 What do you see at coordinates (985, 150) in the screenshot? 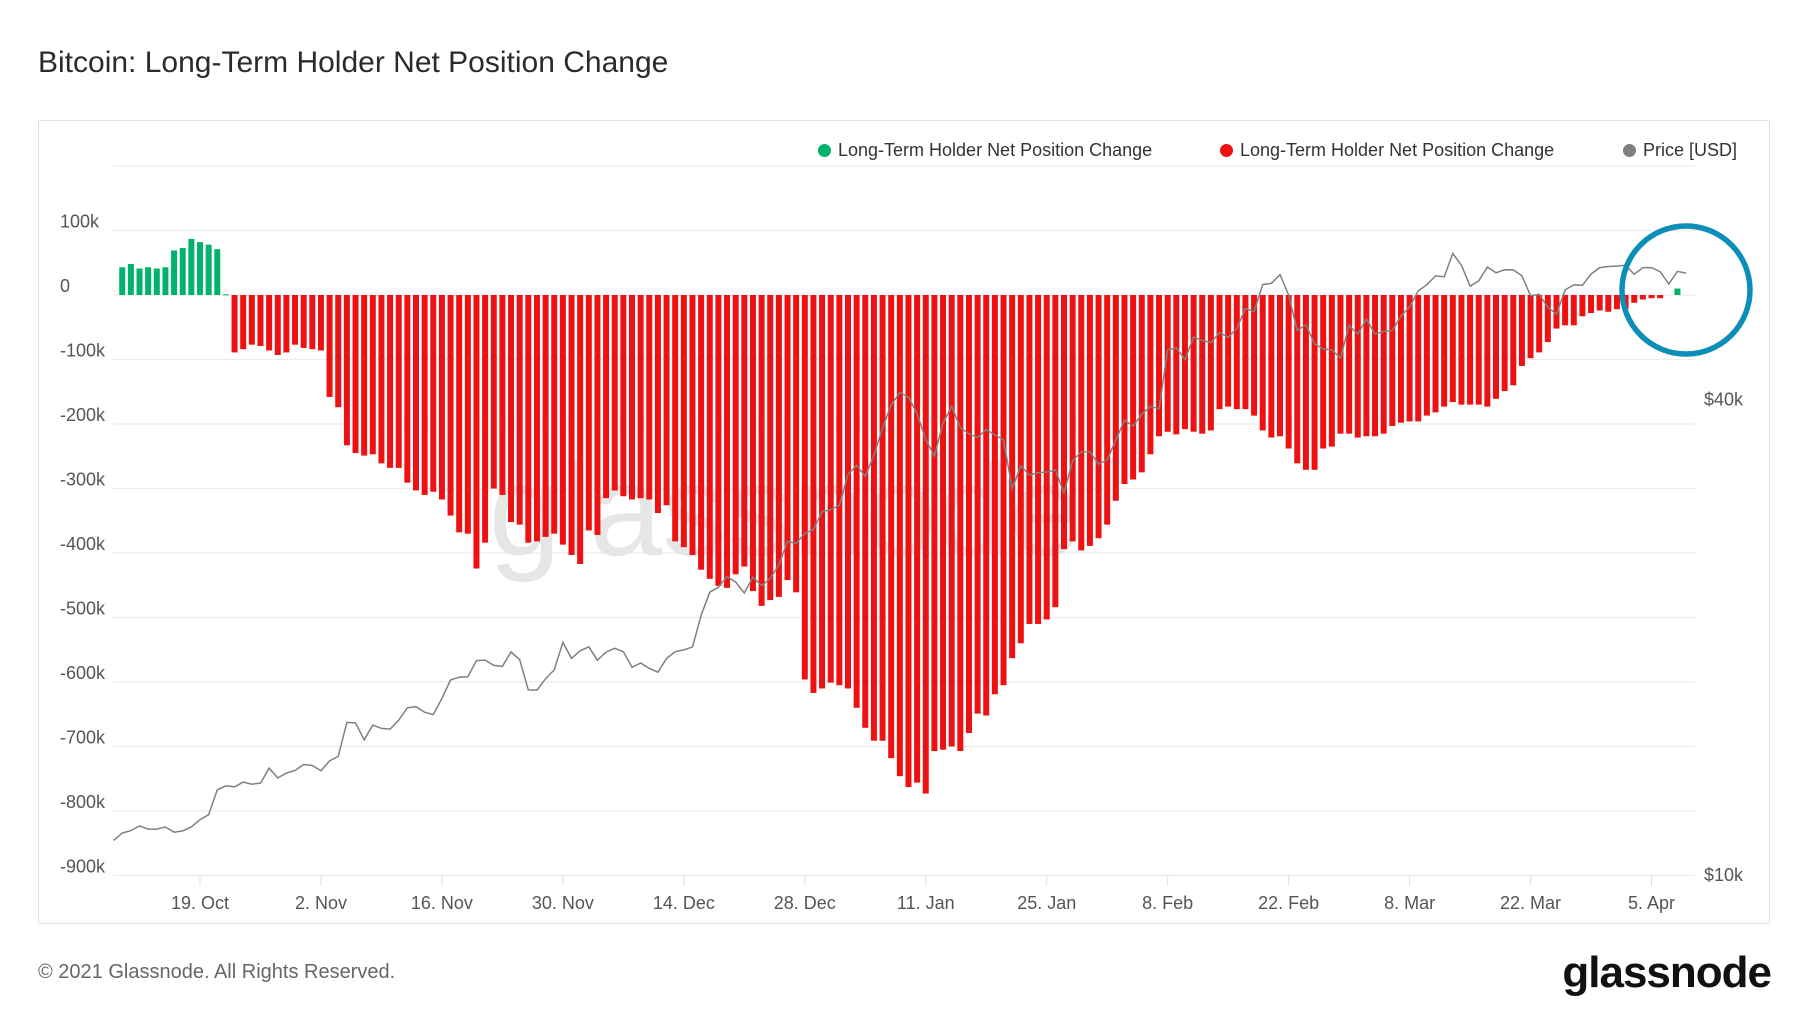
I see `legend-item-lth-positive: Long-Term Holder Net Position Change` at bounding box center [985, 150].